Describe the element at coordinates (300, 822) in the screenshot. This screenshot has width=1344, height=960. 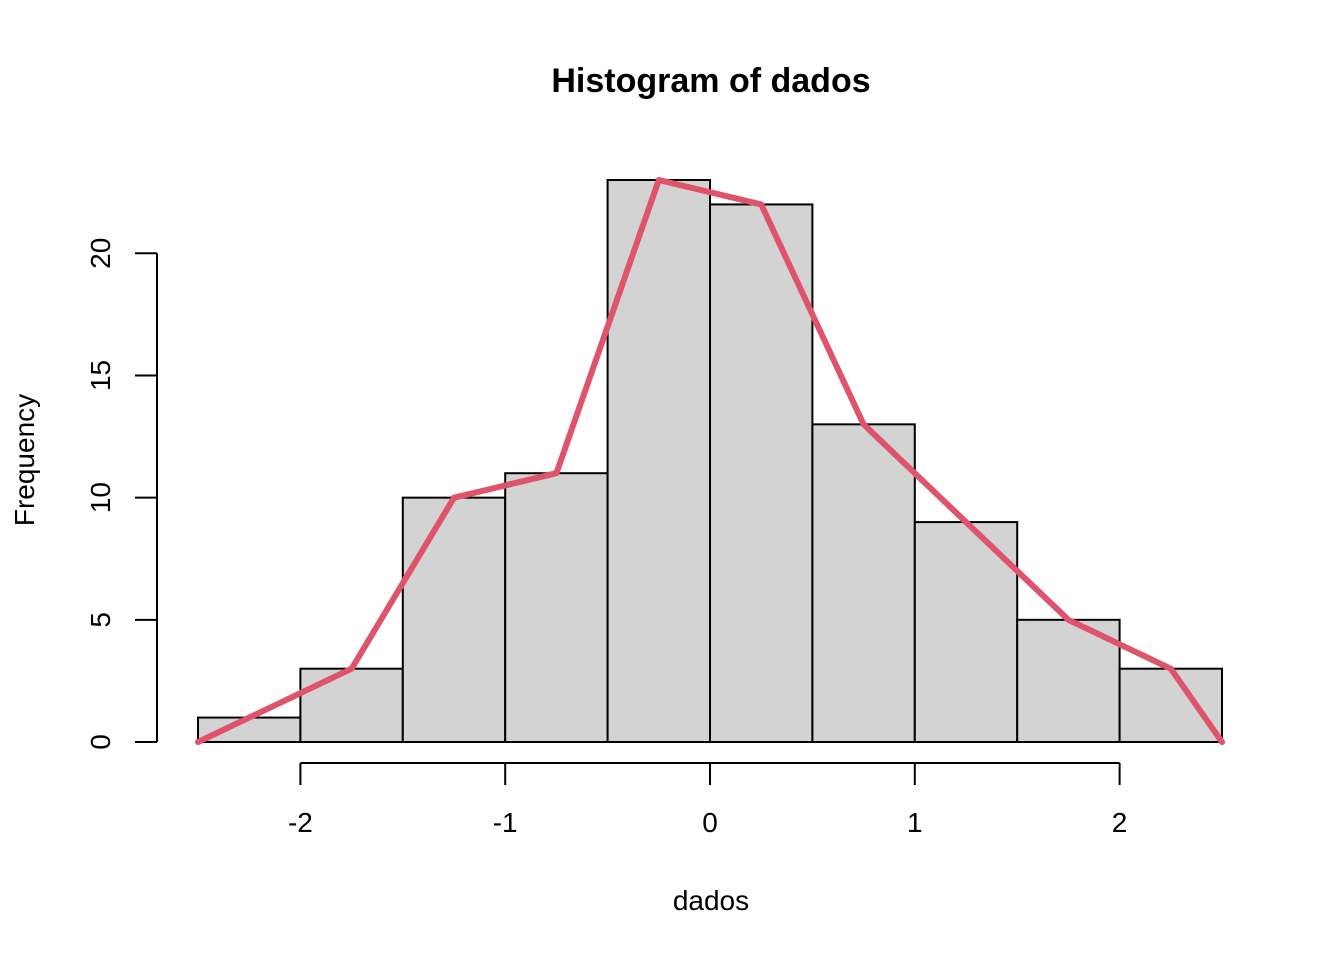
I see `x-tick-label-0: -2` at that location.